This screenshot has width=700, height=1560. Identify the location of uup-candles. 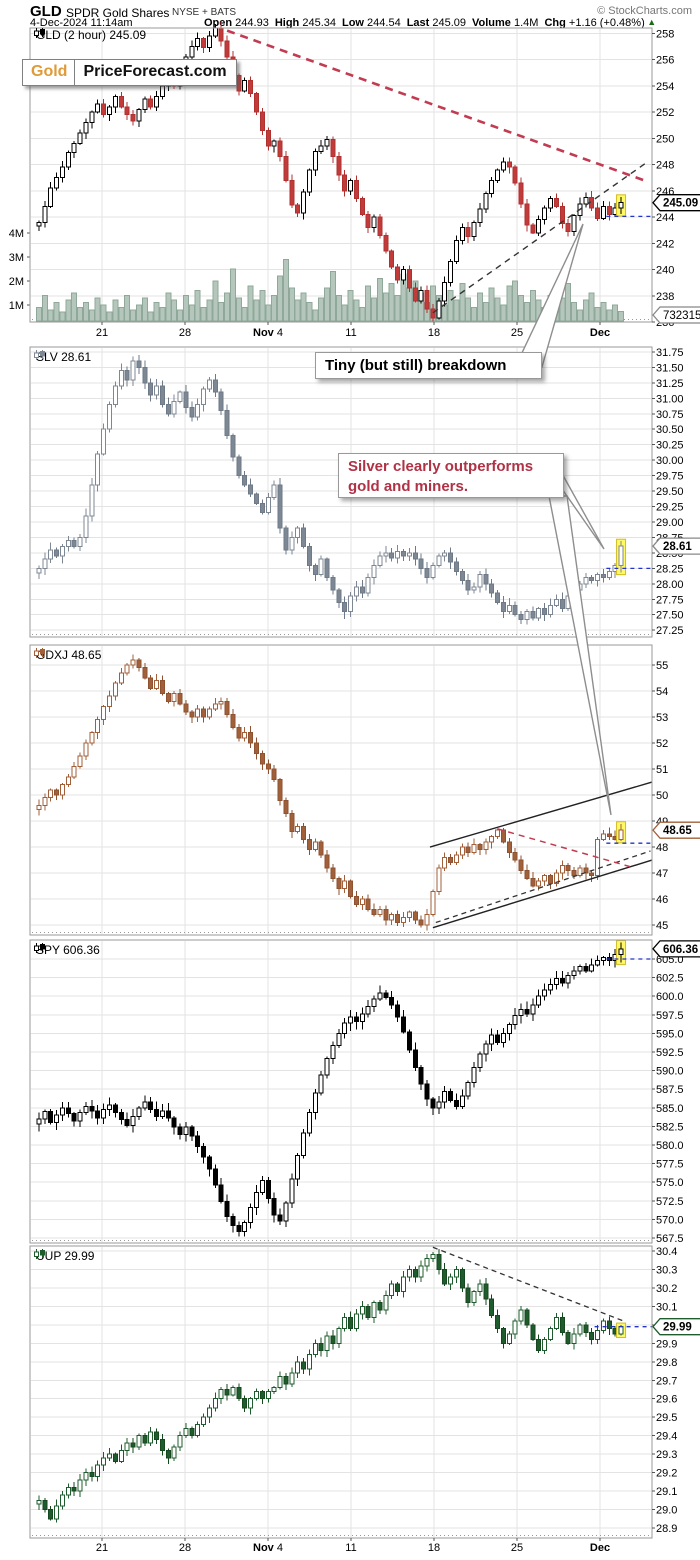
(331, 1386).